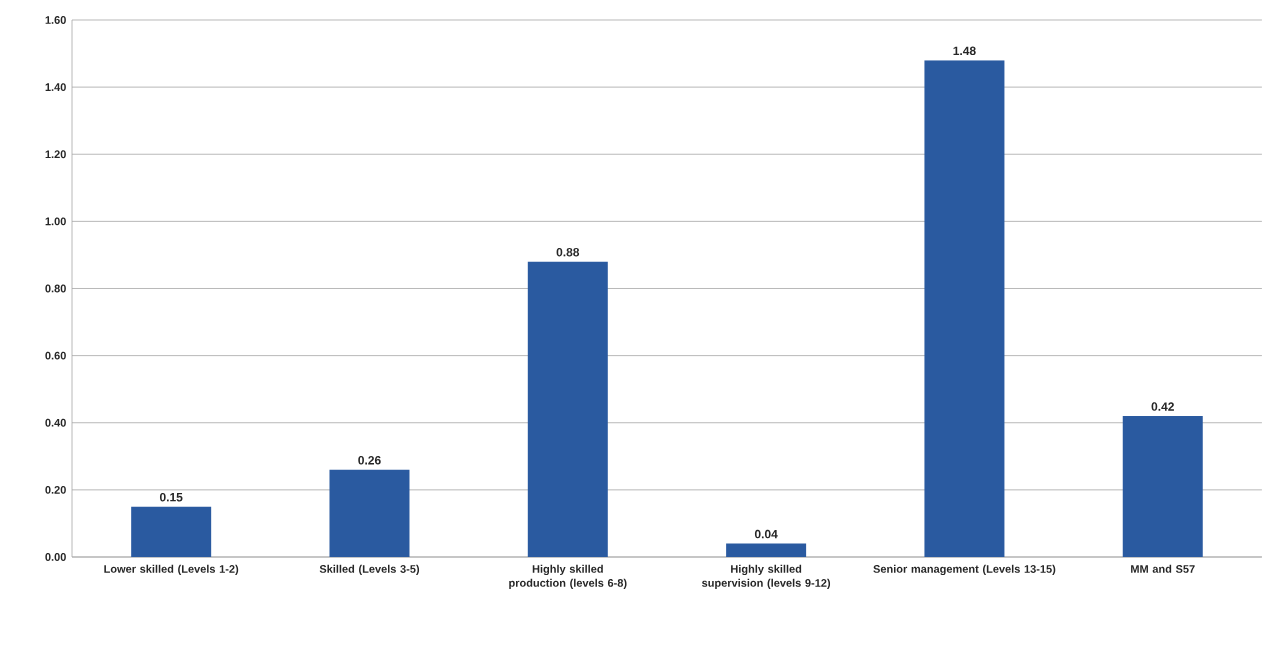 The width and height of the screenshot is (1267, 652). I want to click on y-tick-label: 0.40, so click(55, 422).